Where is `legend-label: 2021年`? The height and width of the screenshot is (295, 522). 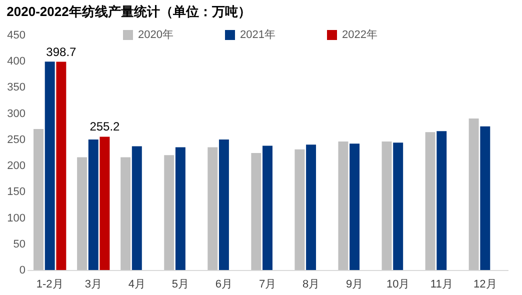
legend-label: 2021年 is located at coordinates (258, 35).